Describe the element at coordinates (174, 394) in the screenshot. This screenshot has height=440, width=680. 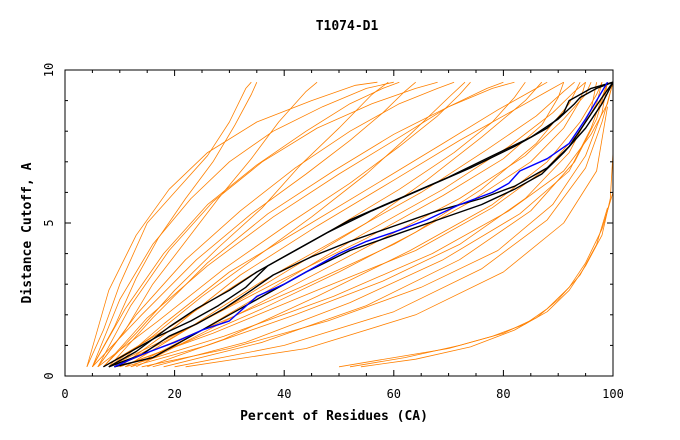
I see `x-tick-label-20: 20` at that location.